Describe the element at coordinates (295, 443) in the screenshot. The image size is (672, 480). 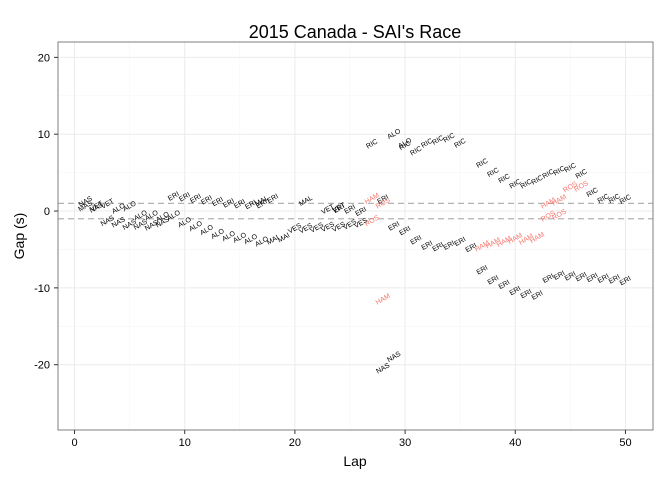
I see `x-tick-label: 20` at that location.